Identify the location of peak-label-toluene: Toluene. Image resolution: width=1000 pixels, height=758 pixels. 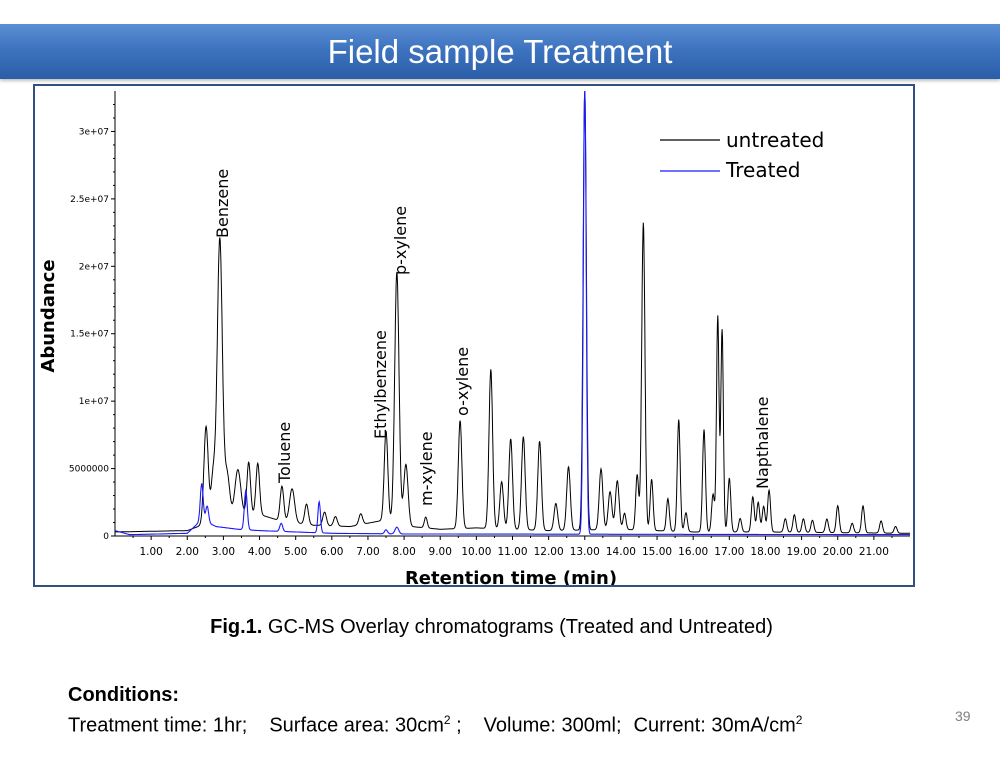
(284, 453).